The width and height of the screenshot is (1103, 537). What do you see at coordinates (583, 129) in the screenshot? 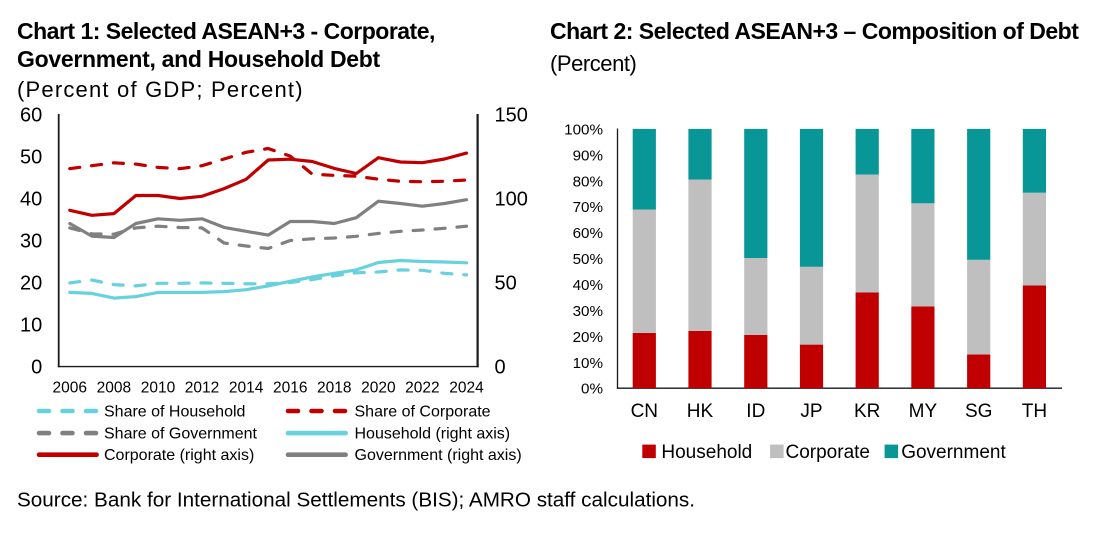
I see `svg-text: 100%` at bounding box center [583, 129].